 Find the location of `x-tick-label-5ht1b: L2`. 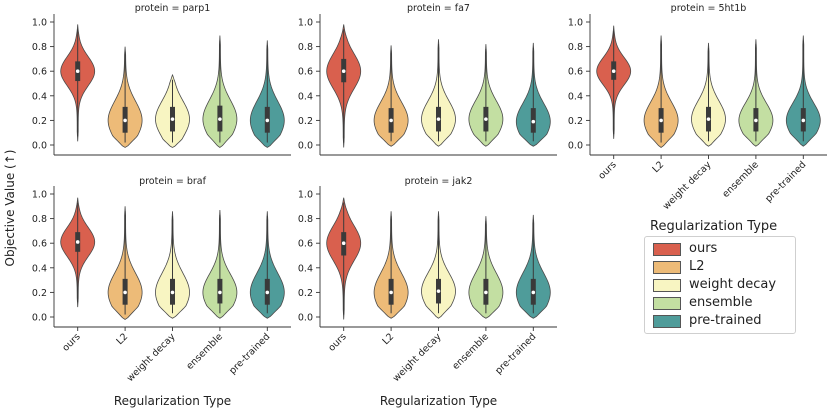

x-tick-label-5ht1b: L2 is located at coordinates (658, 167).